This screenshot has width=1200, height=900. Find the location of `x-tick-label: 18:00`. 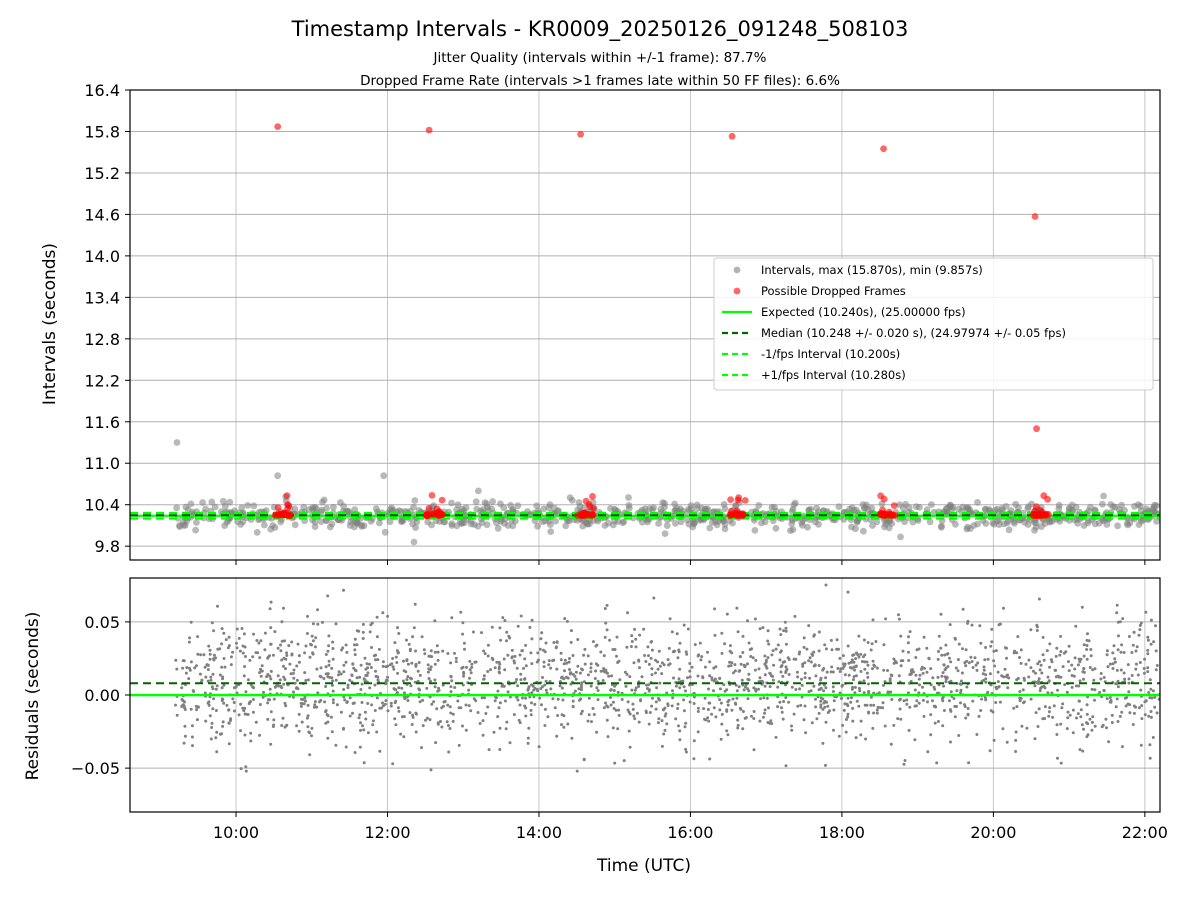

x-tick-label: 18:00 is located at coordinates (842, 832).